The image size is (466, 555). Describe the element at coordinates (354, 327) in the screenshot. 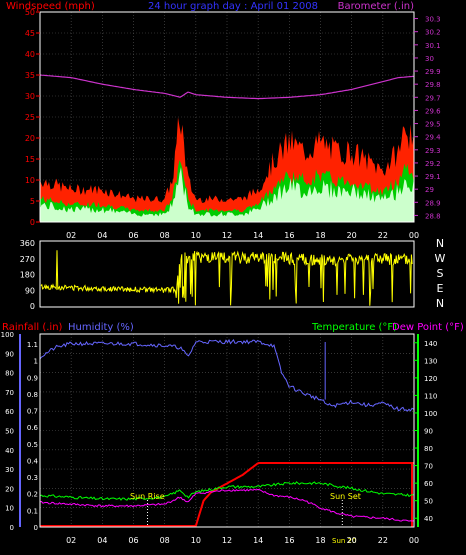

I see `temperature-label: Temperature (°F)` at that location.